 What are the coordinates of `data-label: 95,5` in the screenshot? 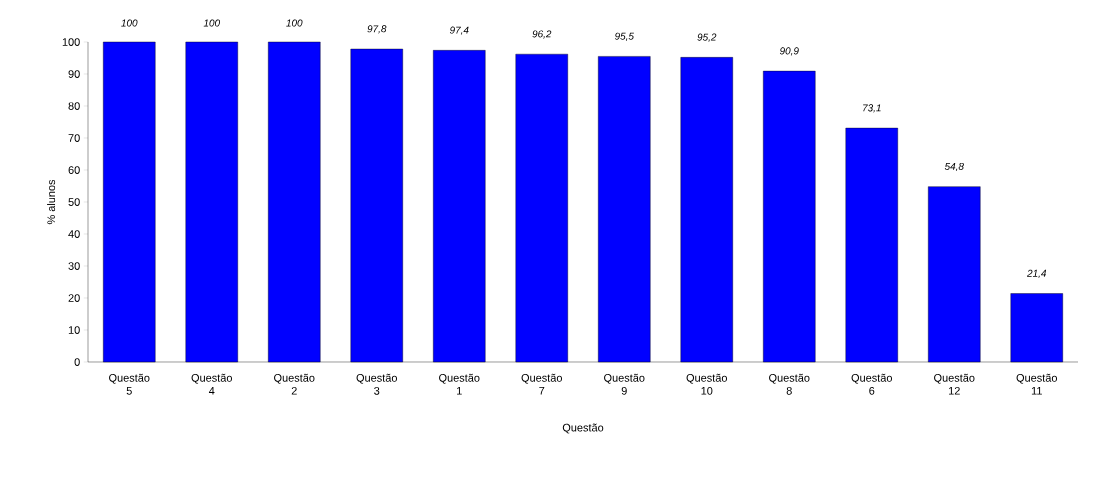 It's located at (624, 36).